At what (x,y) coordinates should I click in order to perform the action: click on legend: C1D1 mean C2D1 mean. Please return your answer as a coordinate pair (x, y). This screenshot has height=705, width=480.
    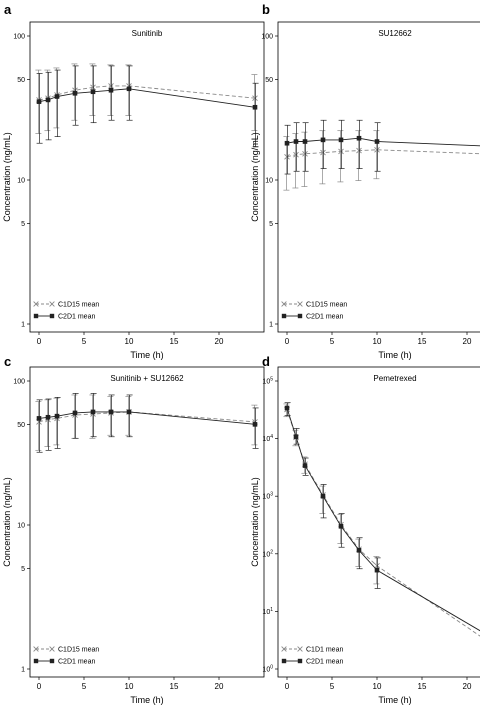
    Looking at the image, I should click on (312, 656).